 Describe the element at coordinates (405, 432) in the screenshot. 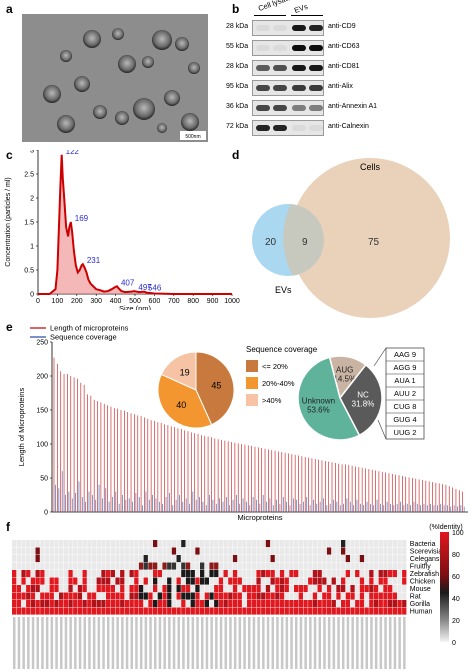

I see `nc-breakdown-item: UUG 2` at that location.